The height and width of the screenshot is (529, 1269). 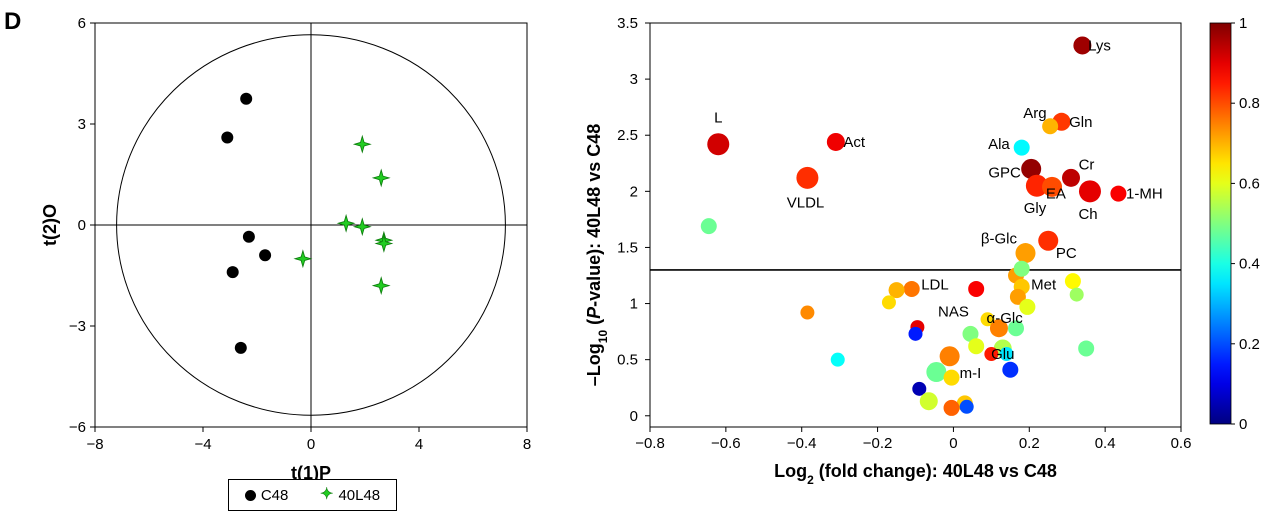 What do you see at coordinates (999, 238) in the screenshot?
I see `point-label: β-Glc` at bounding box center [999, 238].